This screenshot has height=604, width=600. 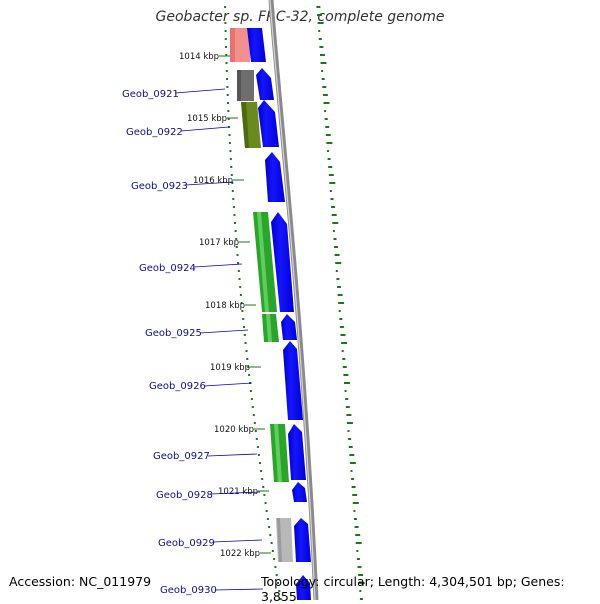 What do you see at coordinates (150, 94) in the screenshot?
I see `gene-label-geob-0921: Geob_0921` at bounding box center [150, 94].